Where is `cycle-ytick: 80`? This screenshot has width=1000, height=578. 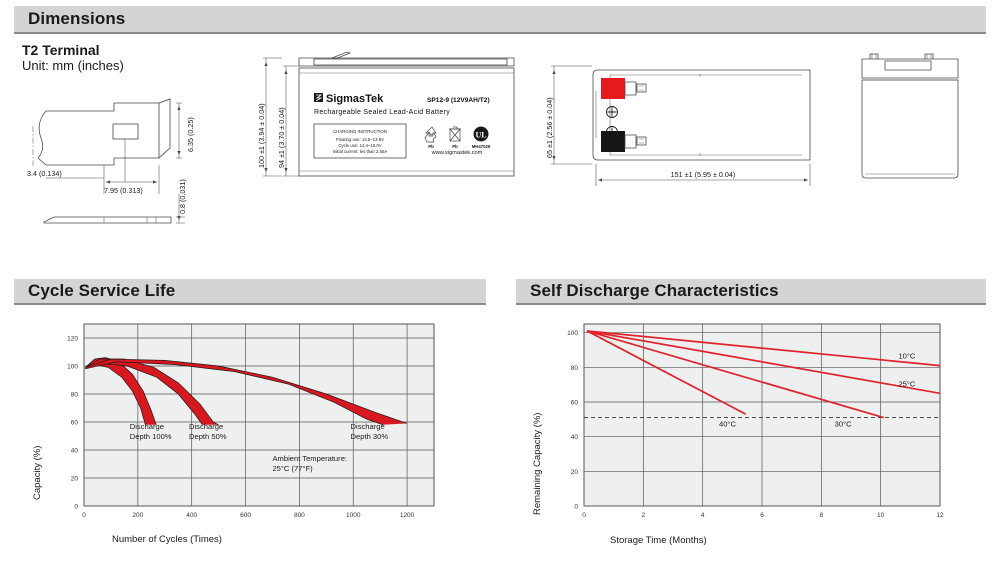 cycle-ytick: 80 is located at coordinates (75, 395).